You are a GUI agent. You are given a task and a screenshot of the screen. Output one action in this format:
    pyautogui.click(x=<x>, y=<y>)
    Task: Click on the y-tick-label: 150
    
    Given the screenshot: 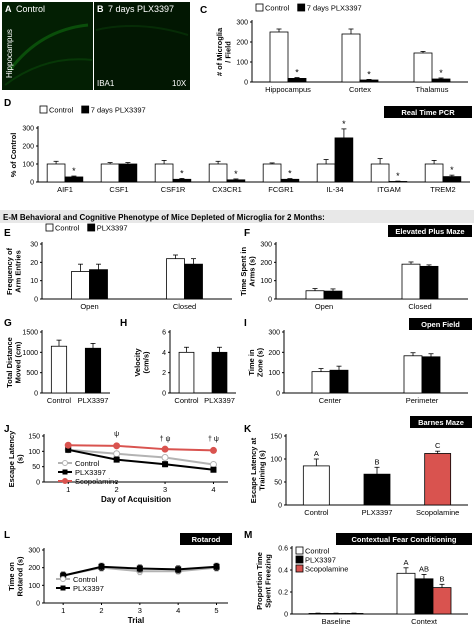 What is the action you would take?
    pyautogui.click(x=34, y=437)
    